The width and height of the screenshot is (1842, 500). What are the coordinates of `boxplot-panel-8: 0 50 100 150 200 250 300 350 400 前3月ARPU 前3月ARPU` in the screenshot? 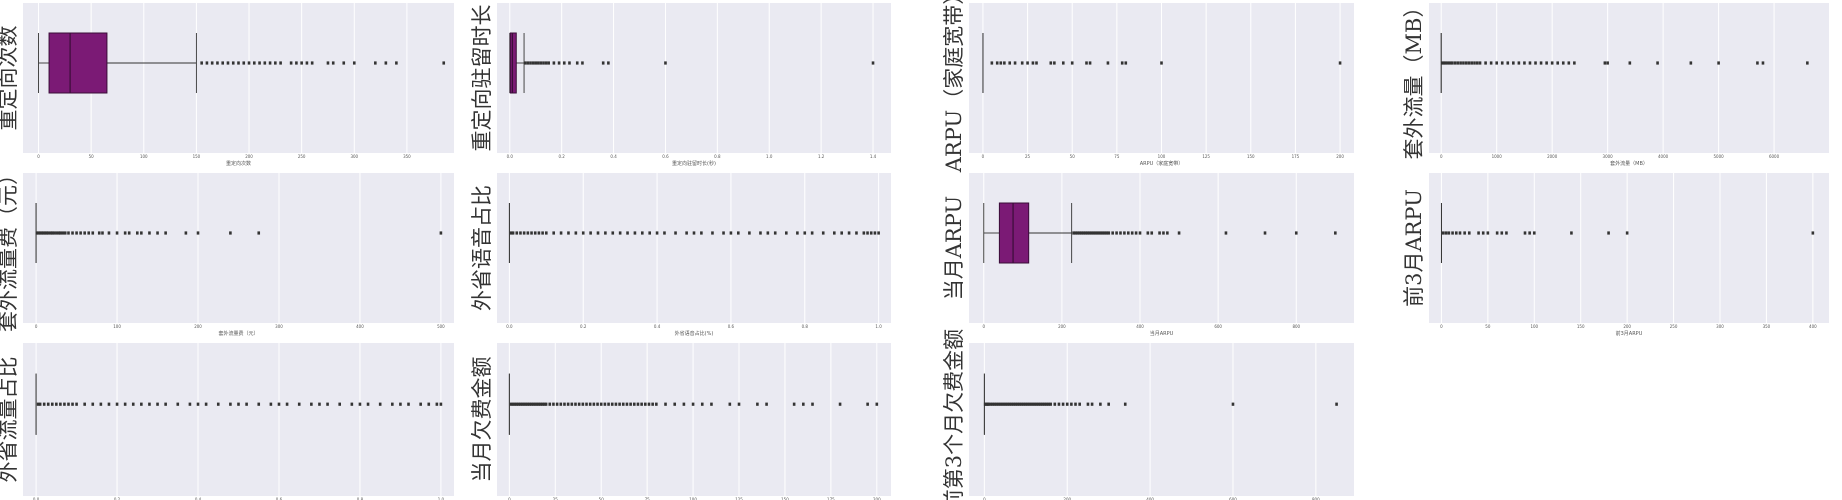 It's located at (1615, 255).